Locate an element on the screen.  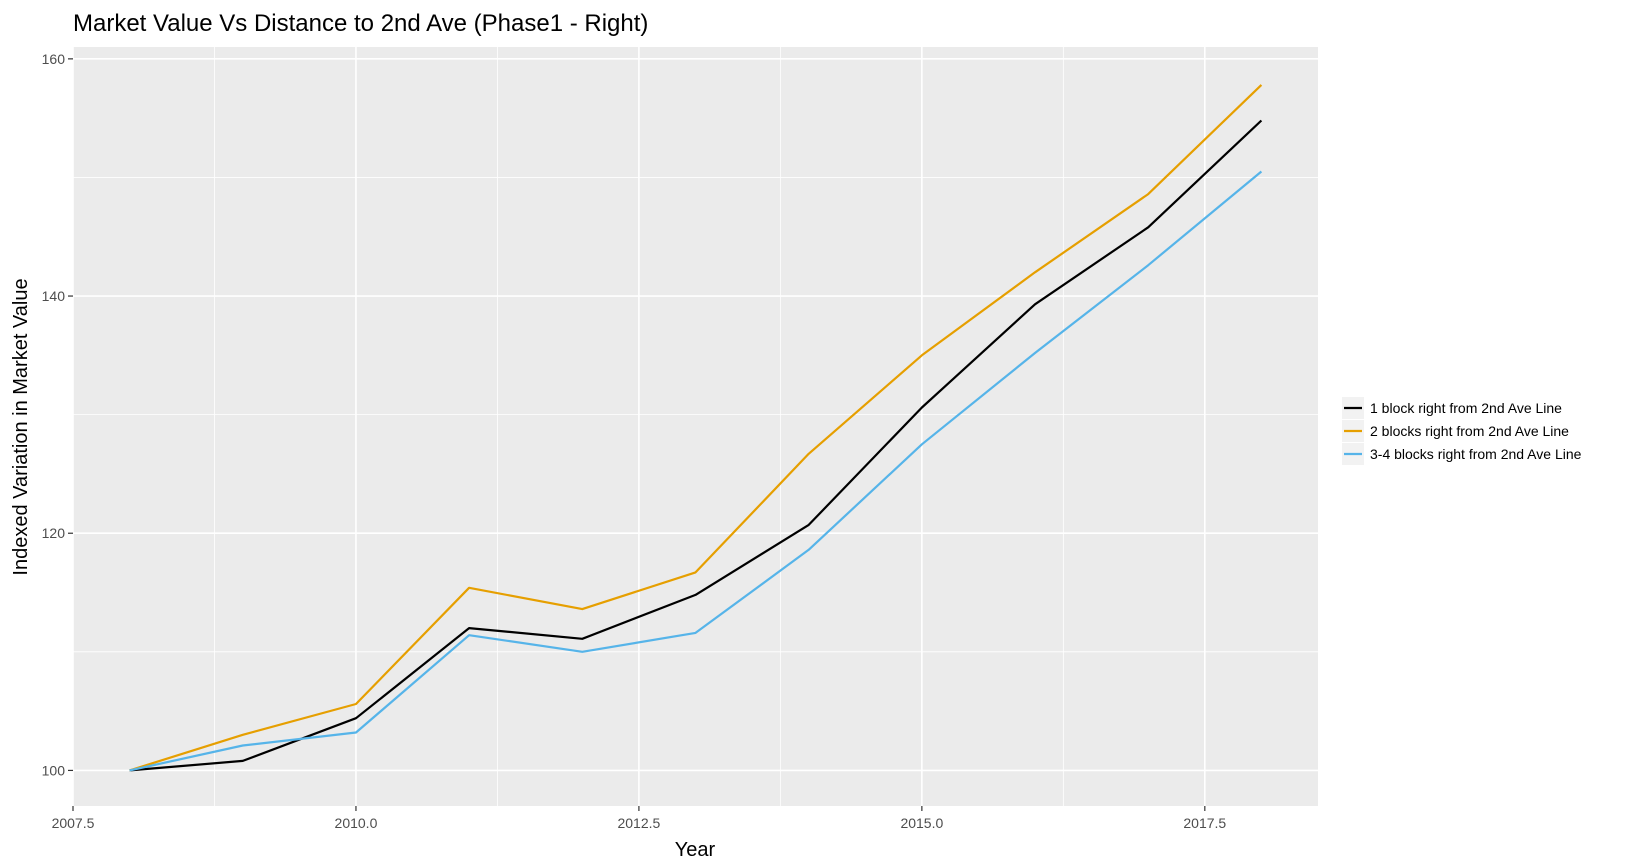
x-tick-label: 2015.0 is located at coordinates (921, 823).